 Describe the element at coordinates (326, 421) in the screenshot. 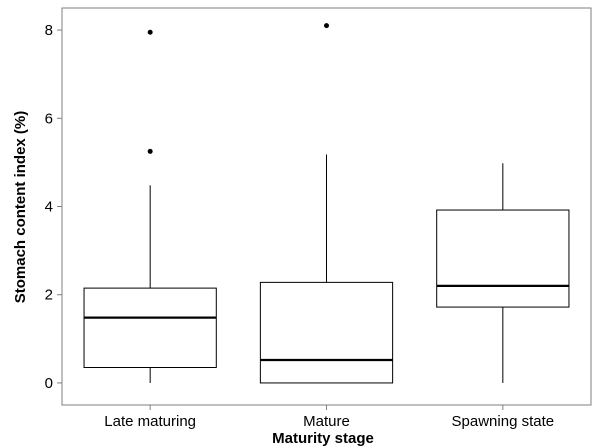

I see `x-tick-label: Mature` at that location.